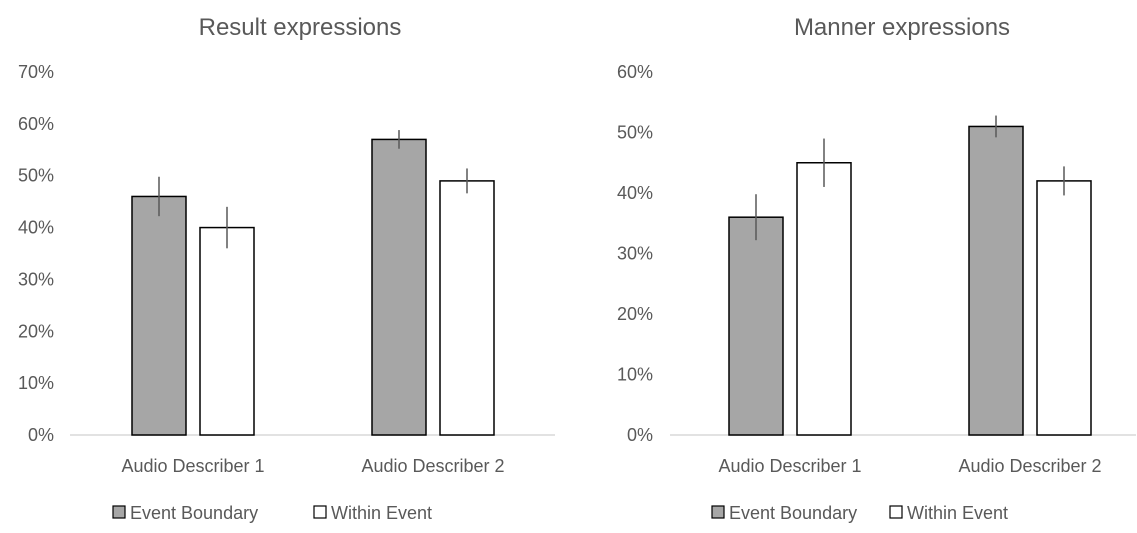 This screenshot has height=533, width=1137. What do you see at coordinates (300, 27) in the screenshot?
I see `chart-title: Result expressions` at bounding box center [300, 27].